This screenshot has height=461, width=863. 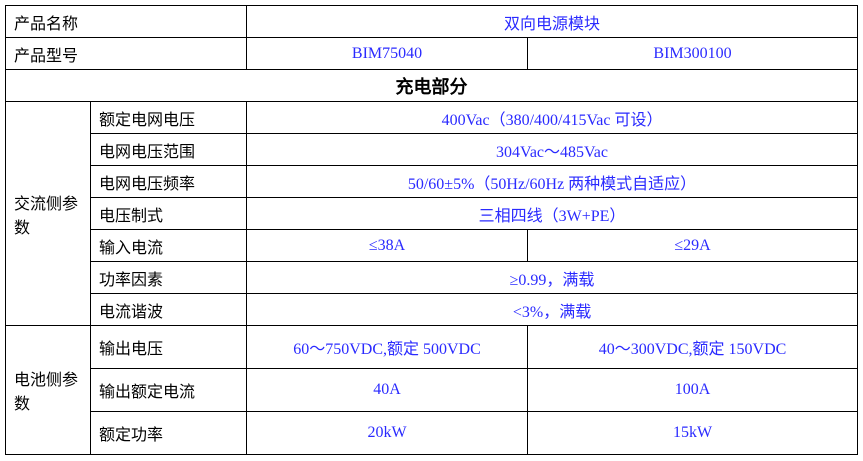 I want to click on value-cell: BIM75040, so click(x=387, y=53).